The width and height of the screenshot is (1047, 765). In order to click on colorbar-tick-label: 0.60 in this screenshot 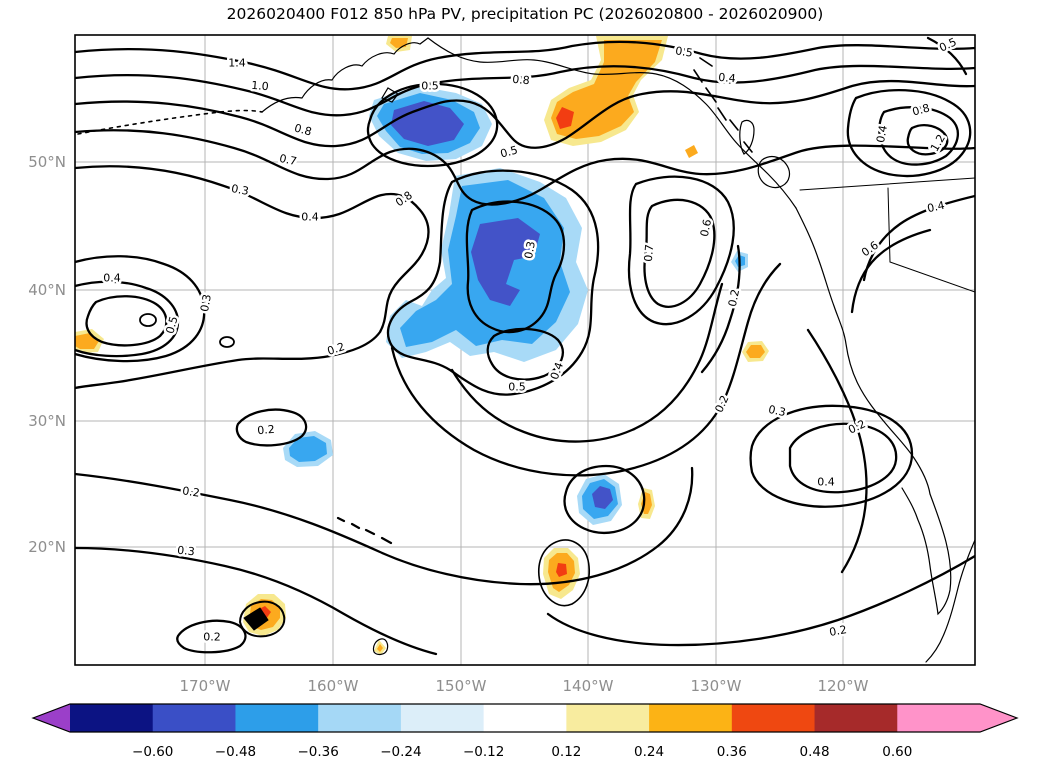, I will do `click(897, 752)`.